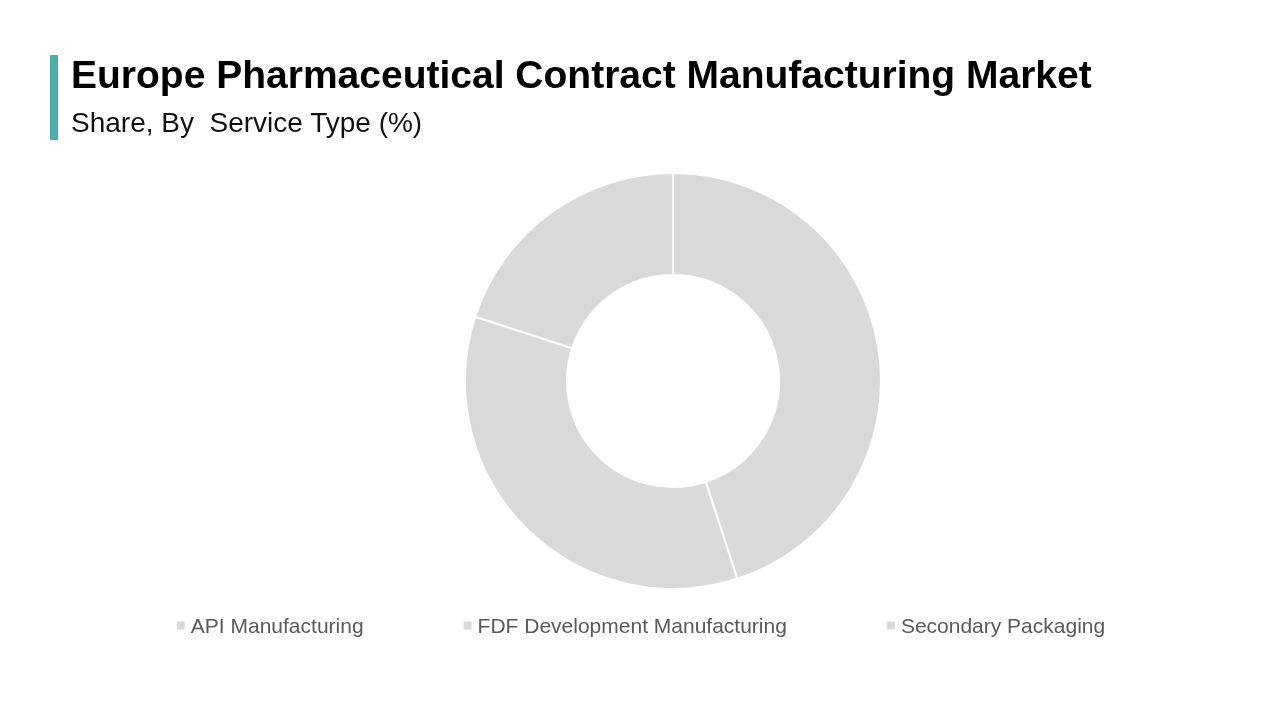 Image resolution: width=1280 pixels, height=720 pixels. What do you see at coordinates (632, 625) in the screenshot?
I see `legend-label: FDF Development Manufacturing` at bounding box center [632, 625].